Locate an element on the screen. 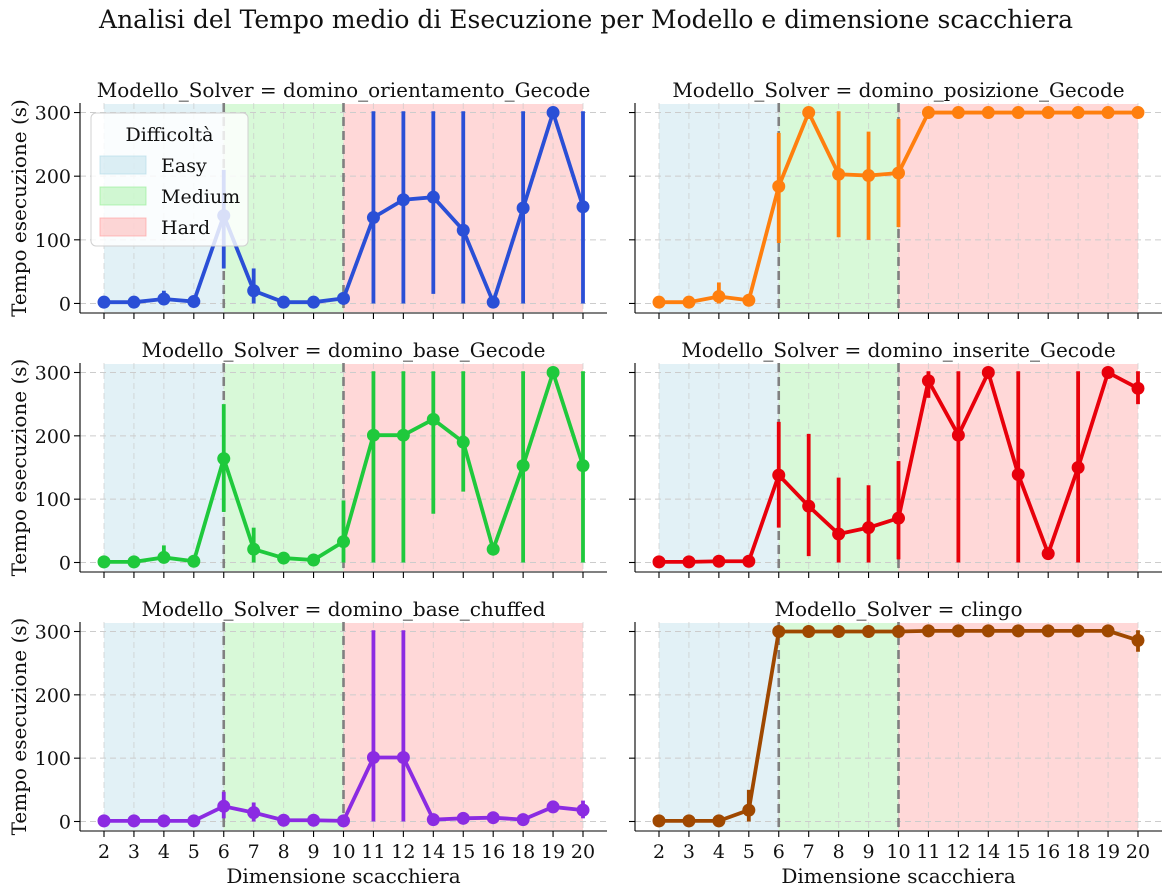 The image size is (1172, 895). x-tick-label: 8 is located at coordinates (284, 852).